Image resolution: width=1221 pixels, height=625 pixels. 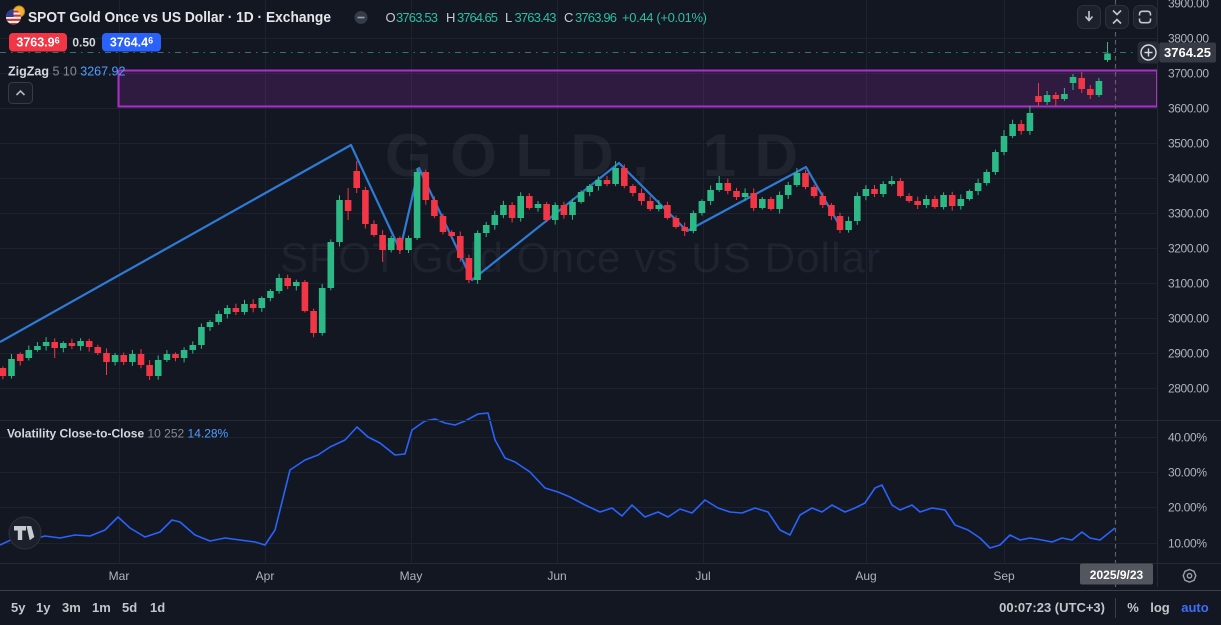 What do you see at coordinates (580, 257) in the screenshot?
I see `svg-text: SPOT Gold Once vs US Dollar` at bounding box center [580, 257].